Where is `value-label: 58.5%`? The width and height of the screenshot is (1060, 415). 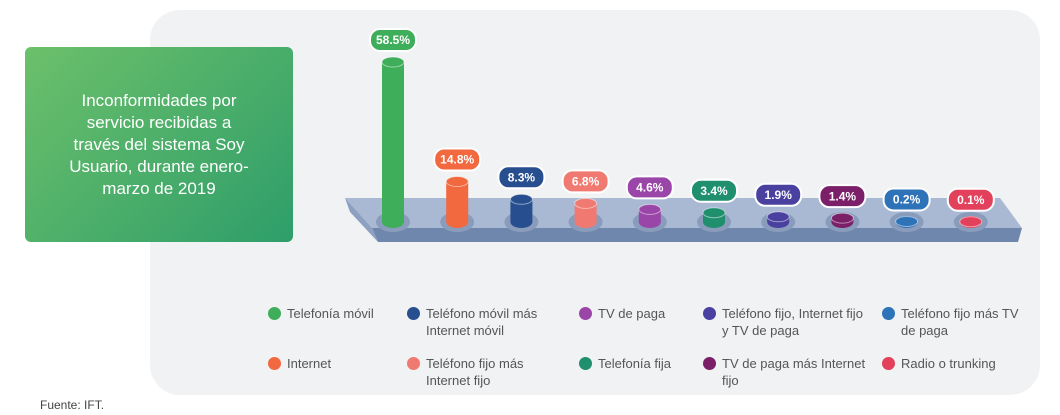 value-label: 58.5% is located at coordinates (393, 40).